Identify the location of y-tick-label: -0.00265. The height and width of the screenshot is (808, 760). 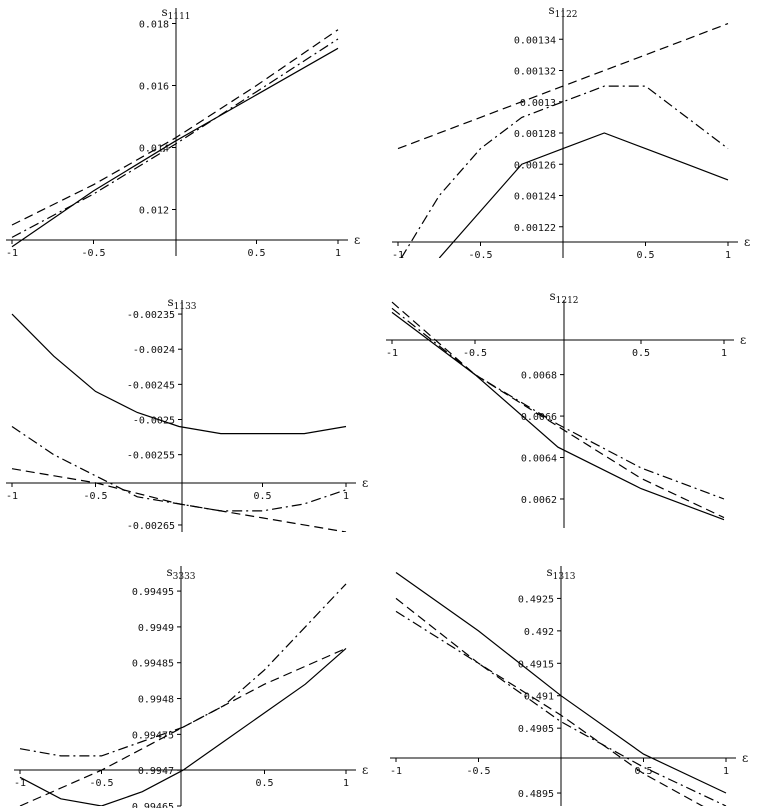
(151, 526).